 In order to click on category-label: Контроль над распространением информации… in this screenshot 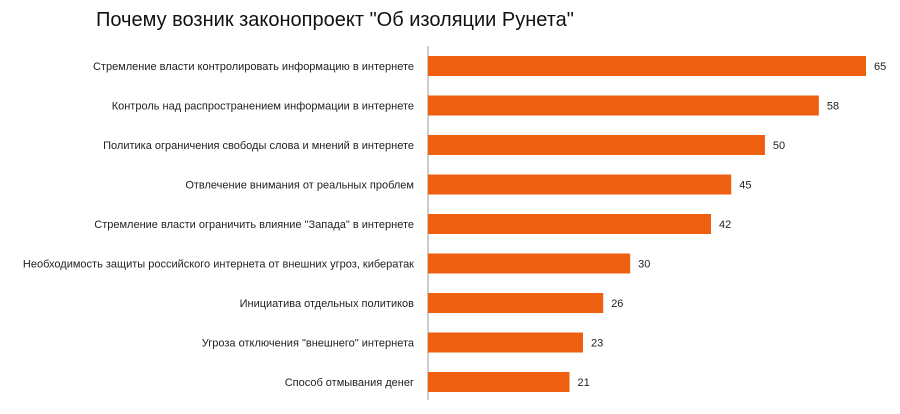, I will do `click(263, 107)`.